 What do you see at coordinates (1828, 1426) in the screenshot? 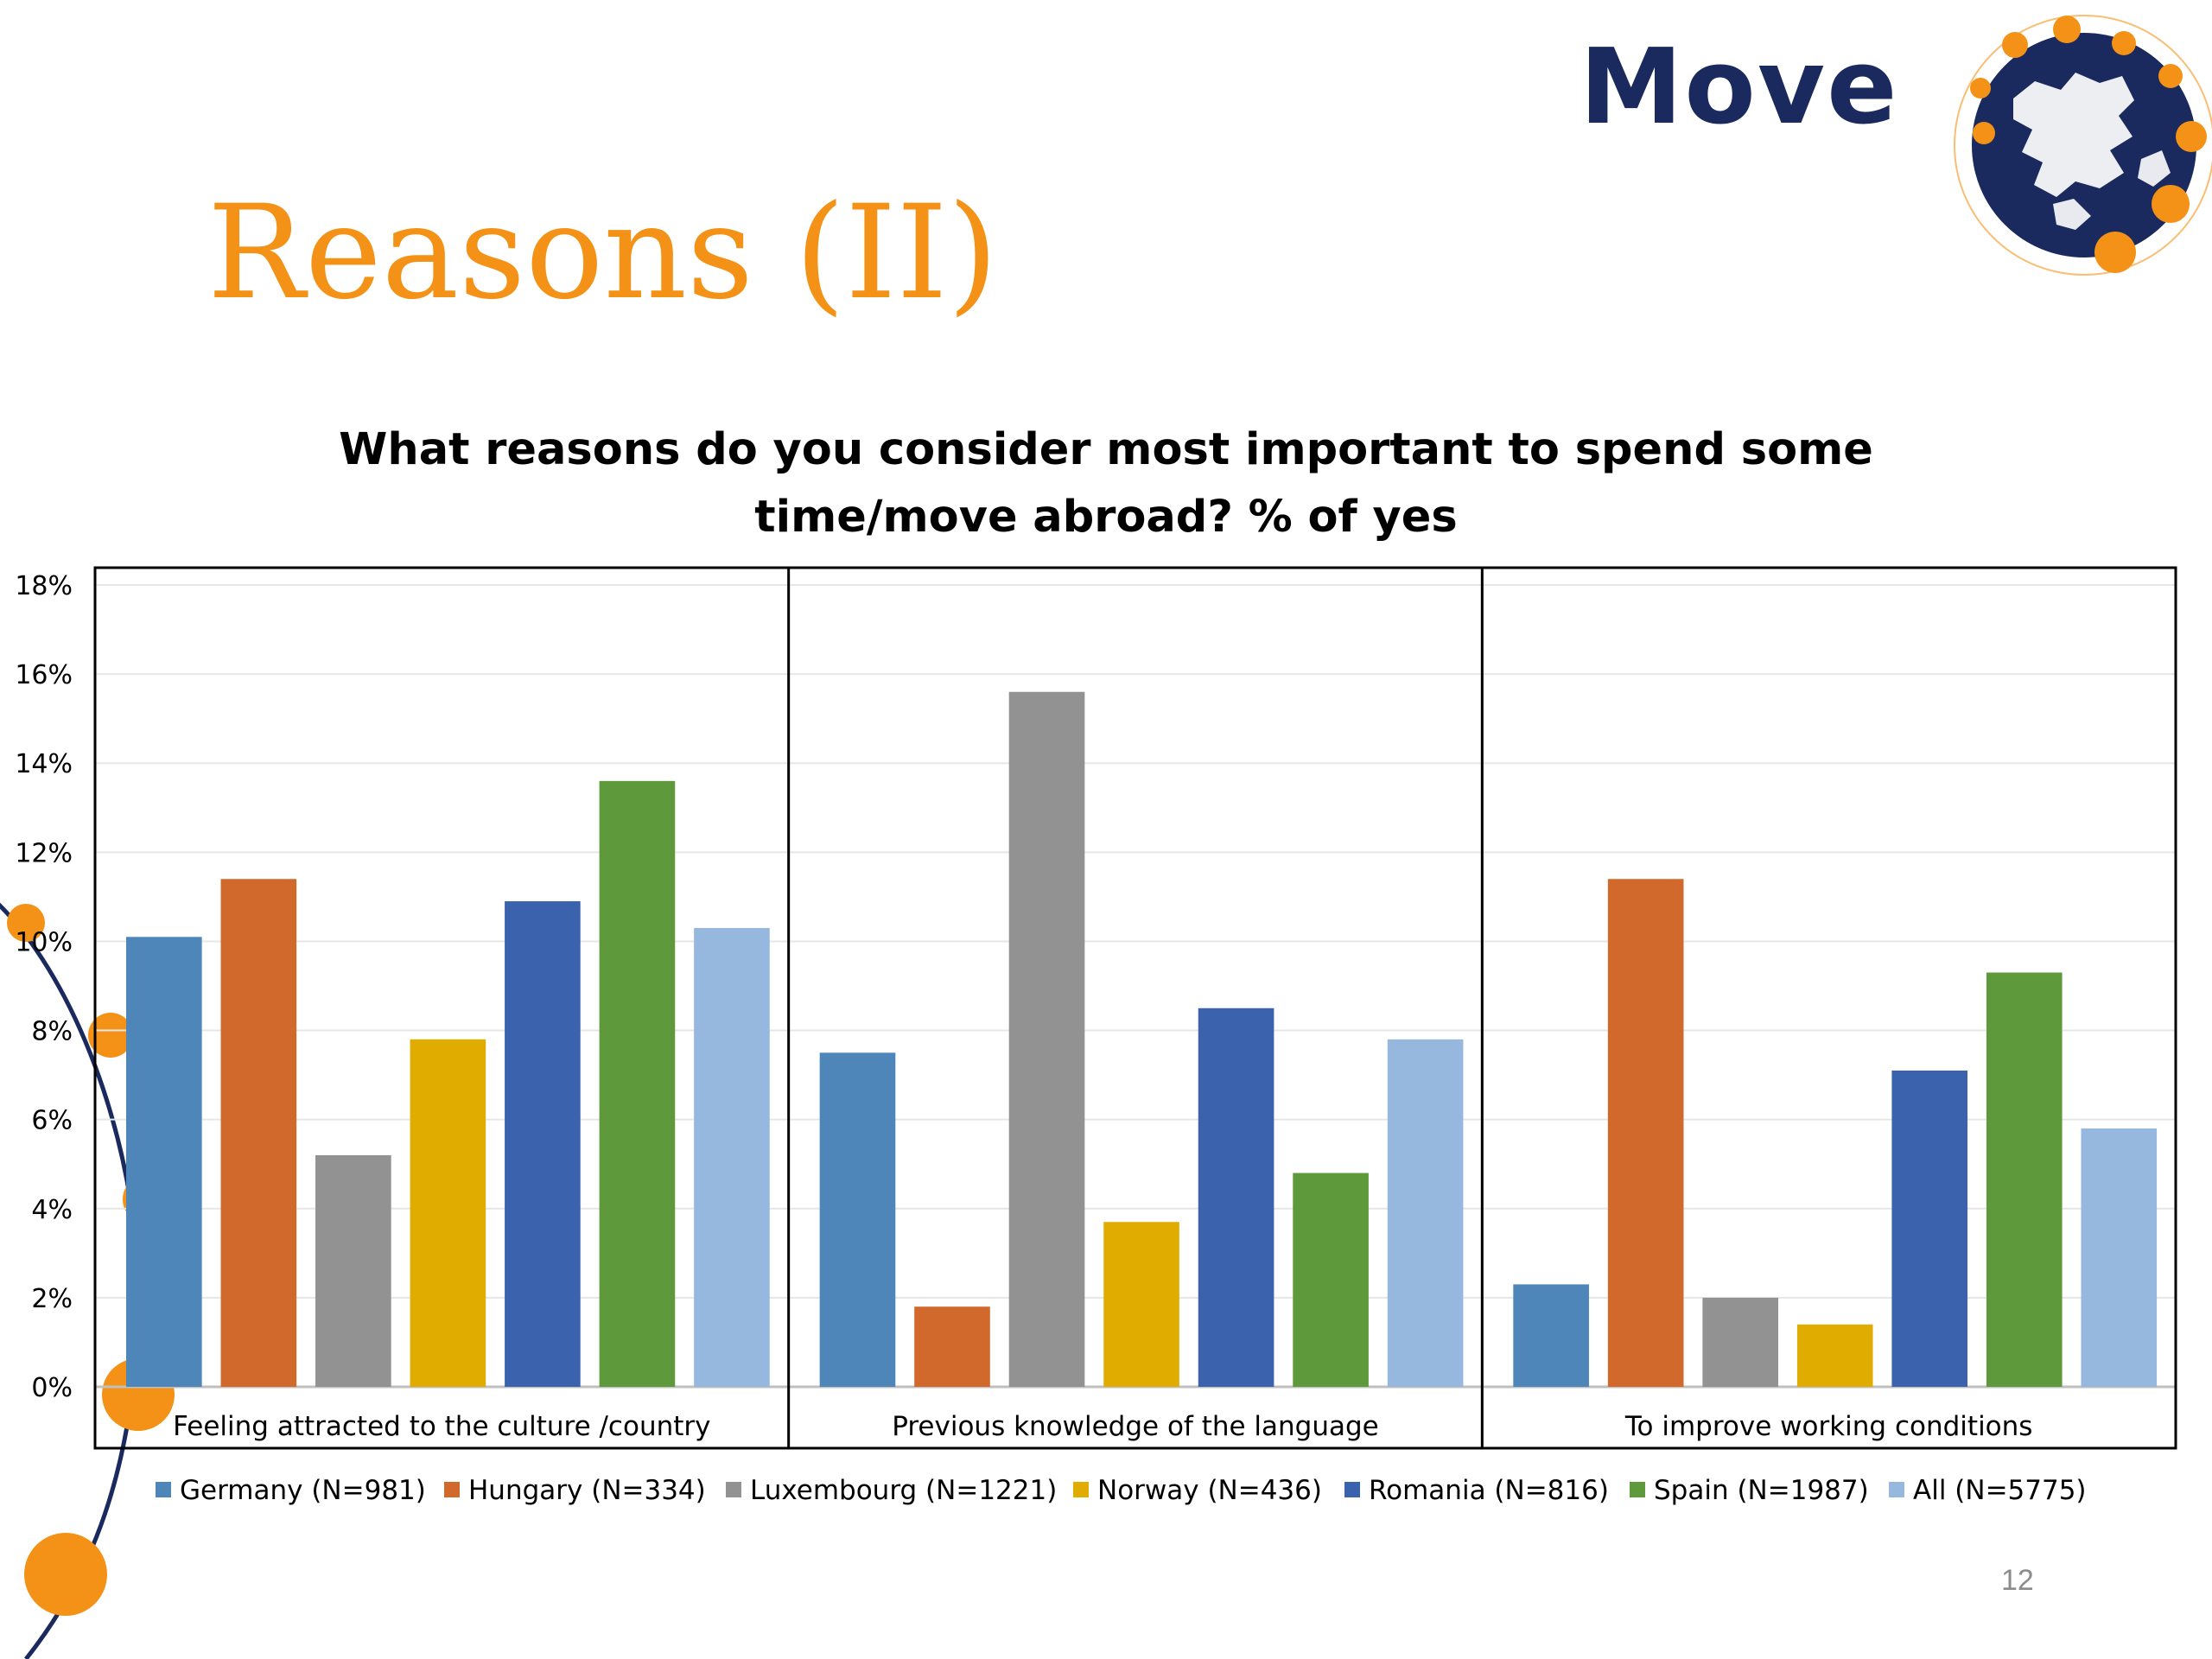
I see `x-category-label: To improve working conditions` at bounding box center [1828, 1426].